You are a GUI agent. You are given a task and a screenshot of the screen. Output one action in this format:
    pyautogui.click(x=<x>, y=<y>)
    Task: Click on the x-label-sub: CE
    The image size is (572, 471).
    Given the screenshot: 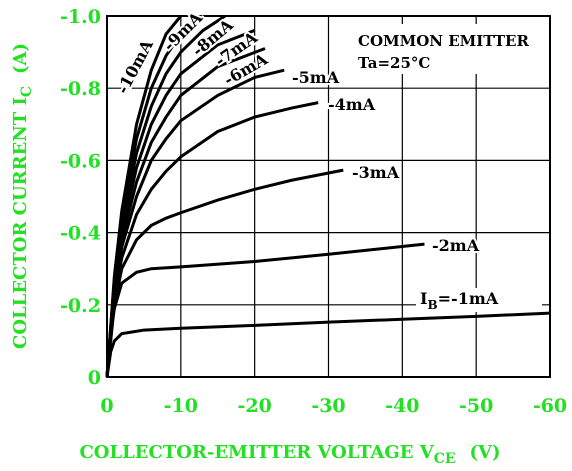 What is the action you would take?
    pyautogui.click(x=445, y=459)
    